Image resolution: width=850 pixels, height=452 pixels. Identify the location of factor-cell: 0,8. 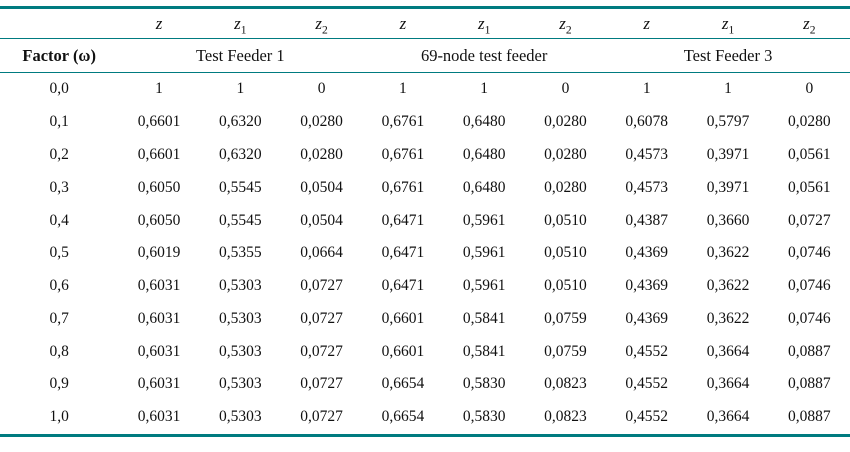
(59, 351).